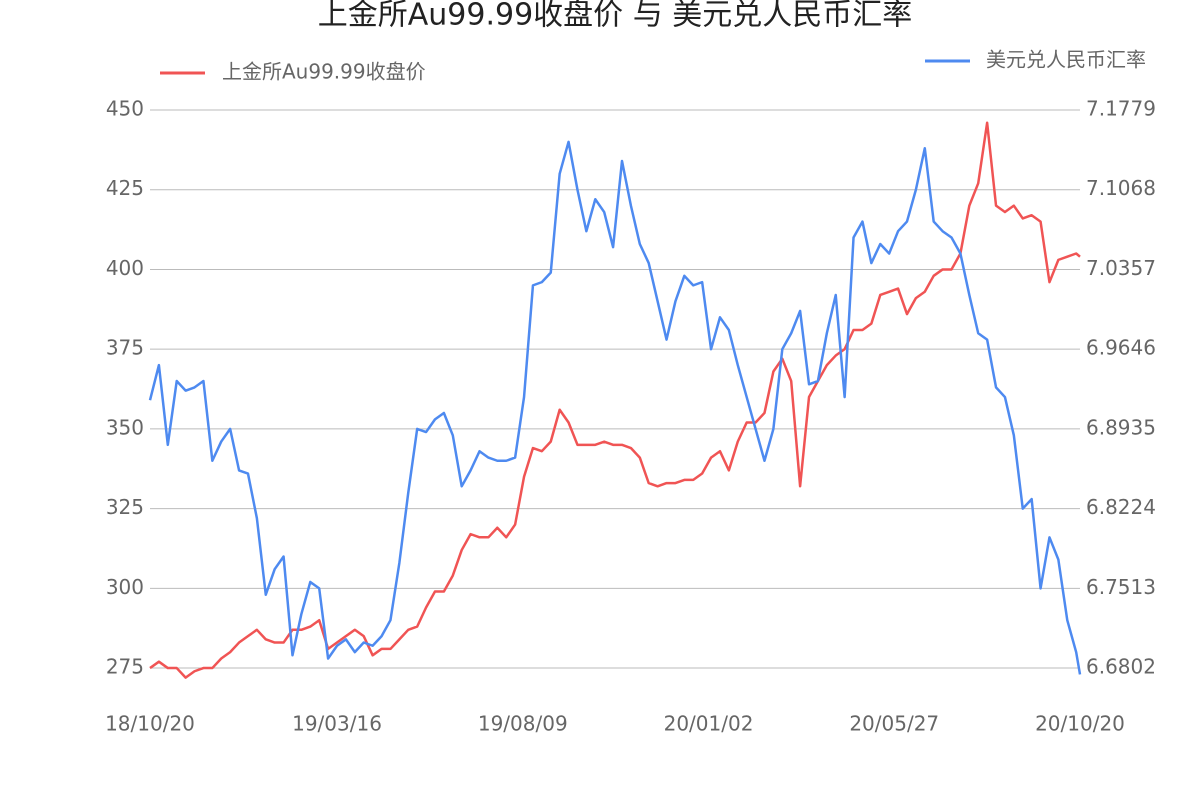  What do you see at coordinates (1121, 348) in the screenshot?
I see `y2-tick-label: 6.9646` at bounding box center [1121, 348].